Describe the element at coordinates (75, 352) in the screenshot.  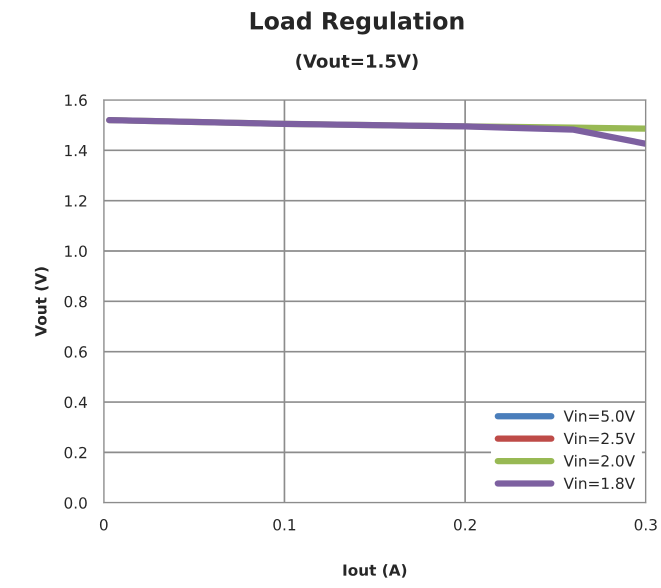
I see `y-tick-label: 0.6` at that location.